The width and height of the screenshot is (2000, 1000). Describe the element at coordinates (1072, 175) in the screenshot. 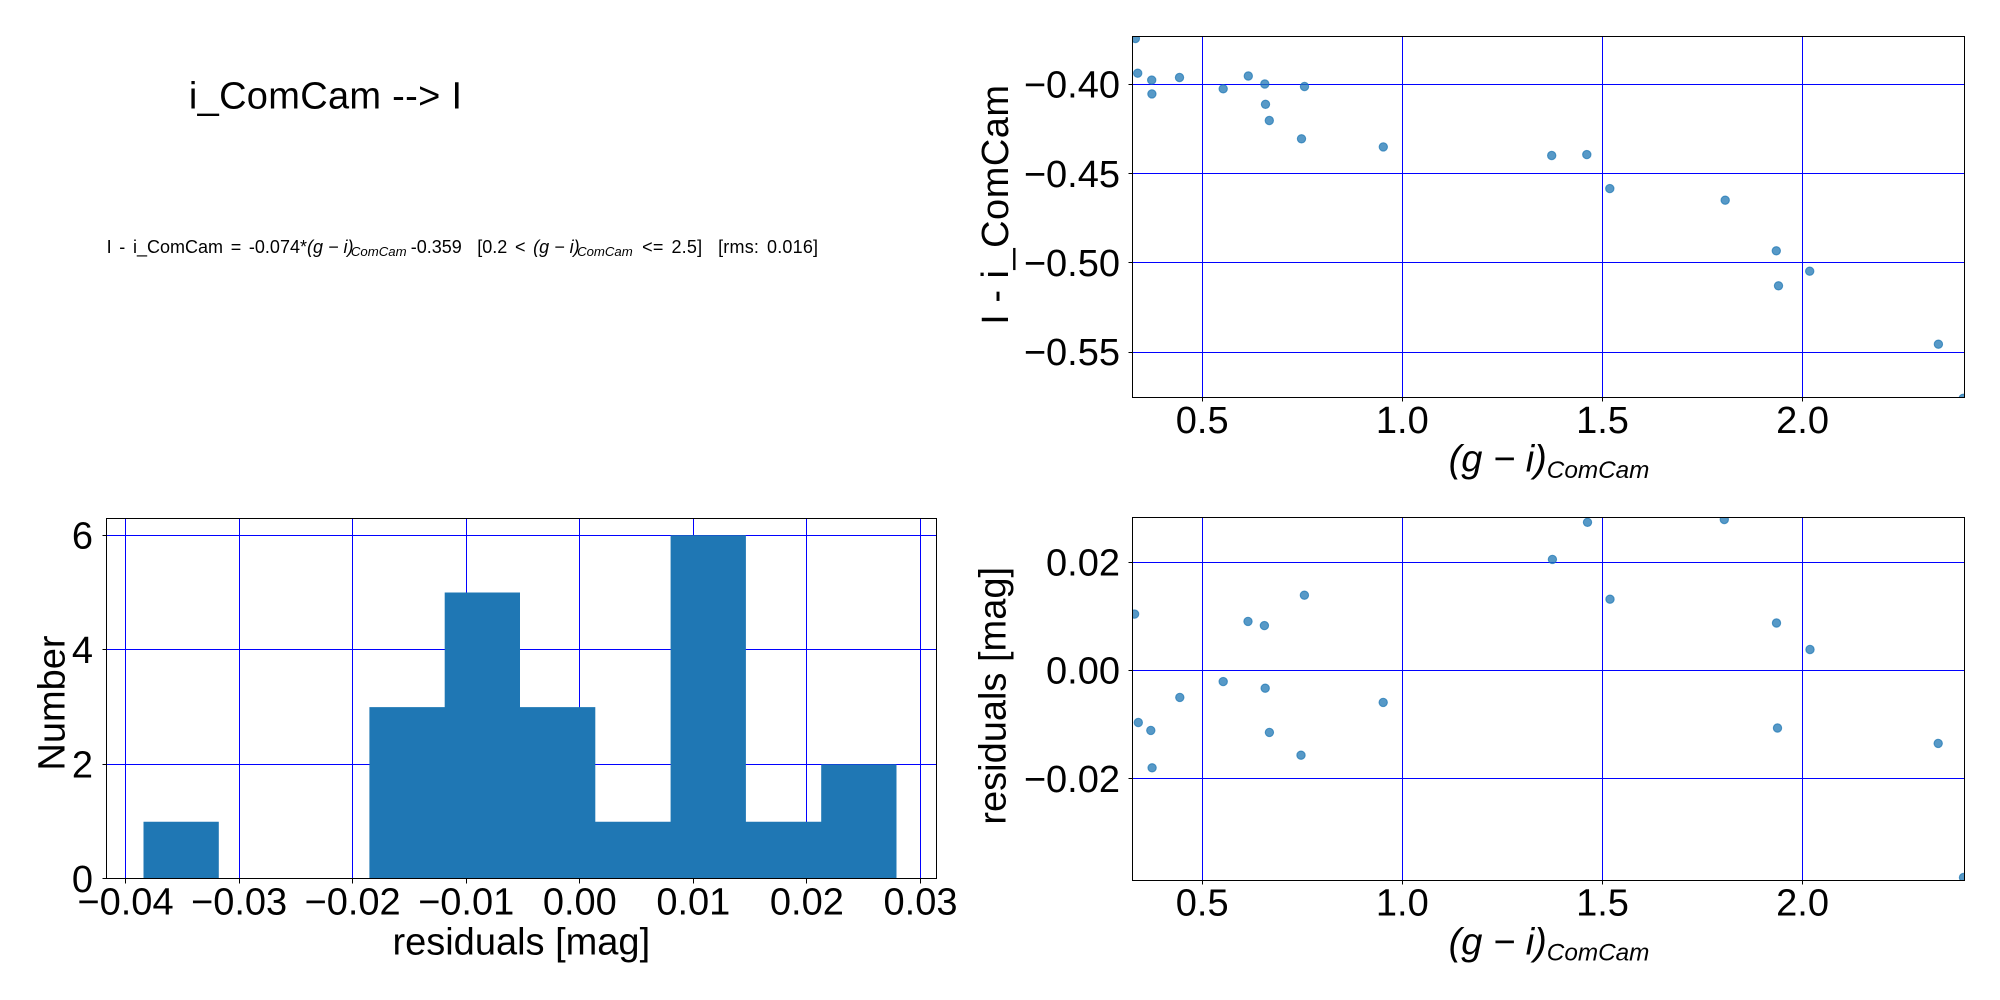

I see `svg-text: −0.45` at that location.